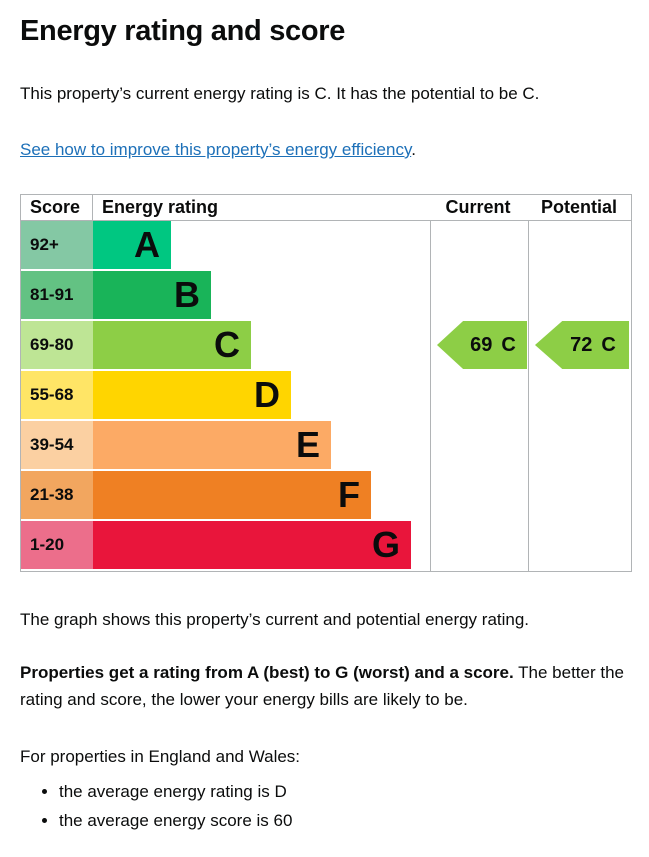 The width and height of the screenshot is (649, 857). I want to click on potential-band: C, so click(608, 344).